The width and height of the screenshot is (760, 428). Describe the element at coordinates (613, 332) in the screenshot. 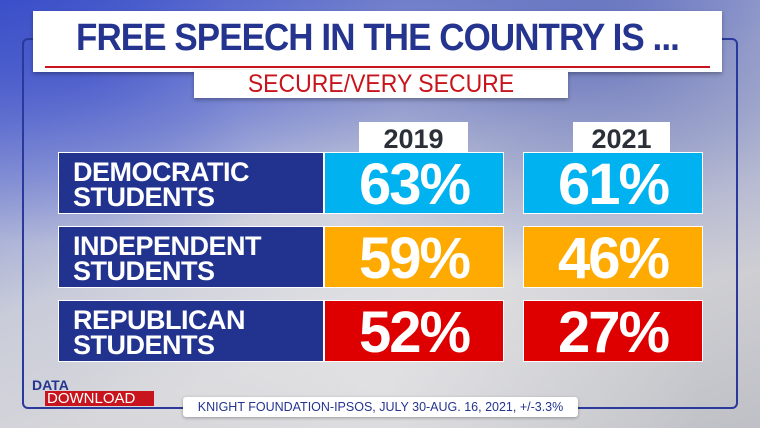

I see `value-2021: 27%` at that location.